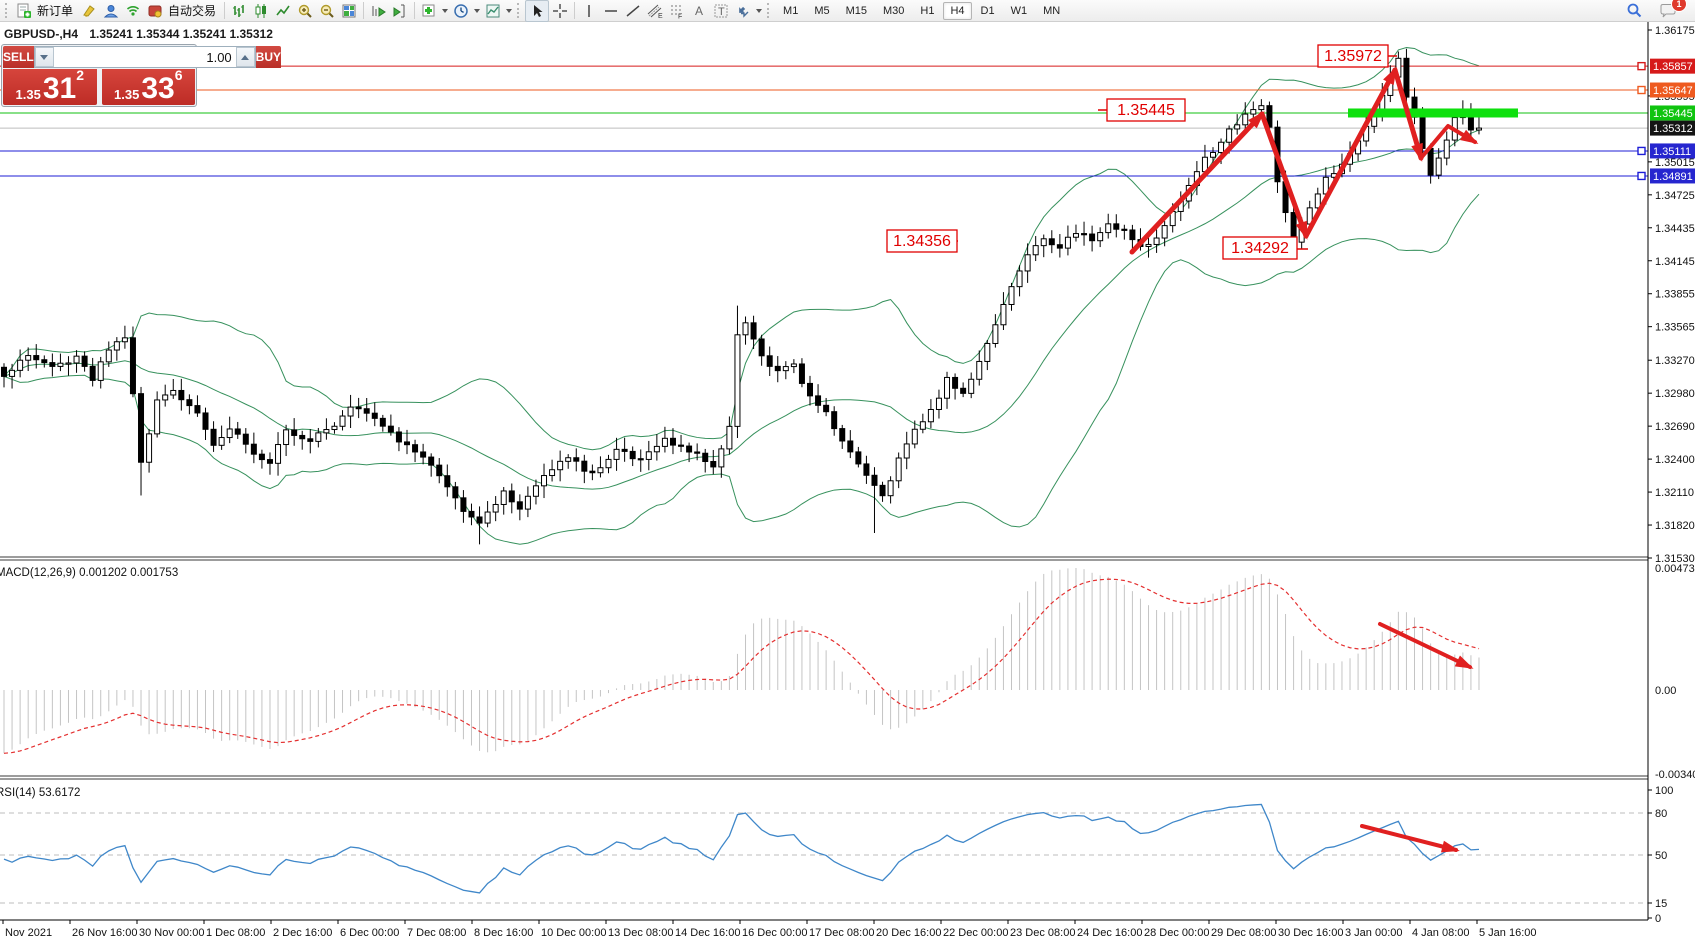 This screenshot has height=943, width=1695. Describe the element at coordinates (302, 933) in the screenshot. I see `time-axis-label: 2 Dec 16:00` at that location.